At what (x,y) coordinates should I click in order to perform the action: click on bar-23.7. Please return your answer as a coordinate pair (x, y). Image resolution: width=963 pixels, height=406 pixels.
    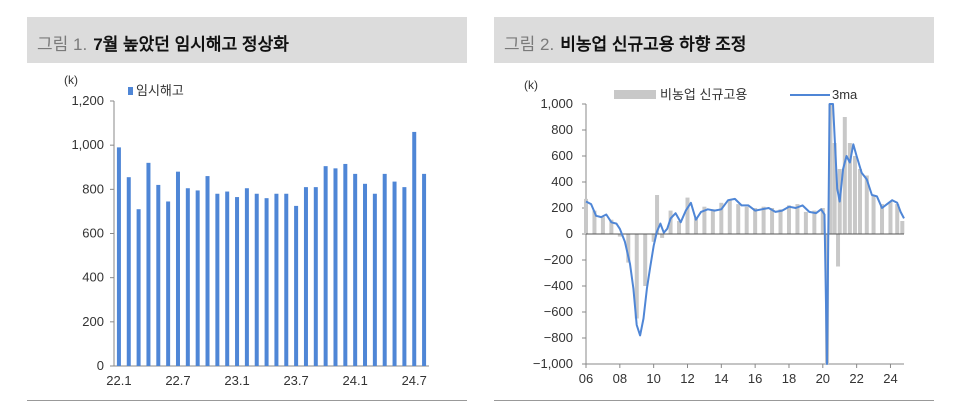
    Looking at the image, I should click on (296, 285).